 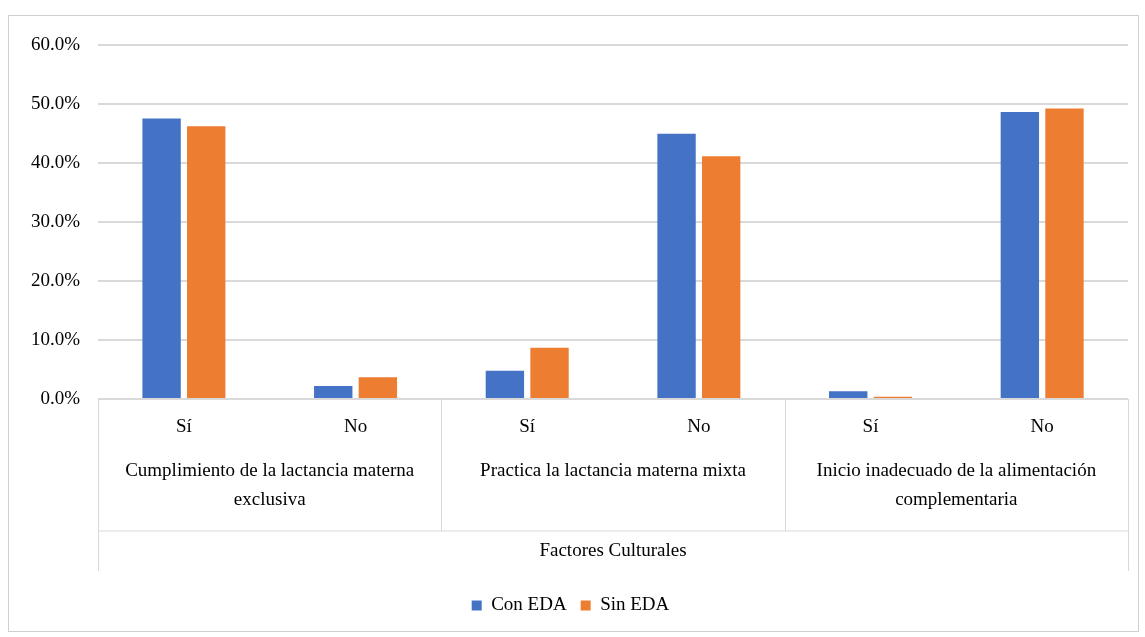 I want to click on y-tick-label: 10.0%, so click(x=56, y=339).